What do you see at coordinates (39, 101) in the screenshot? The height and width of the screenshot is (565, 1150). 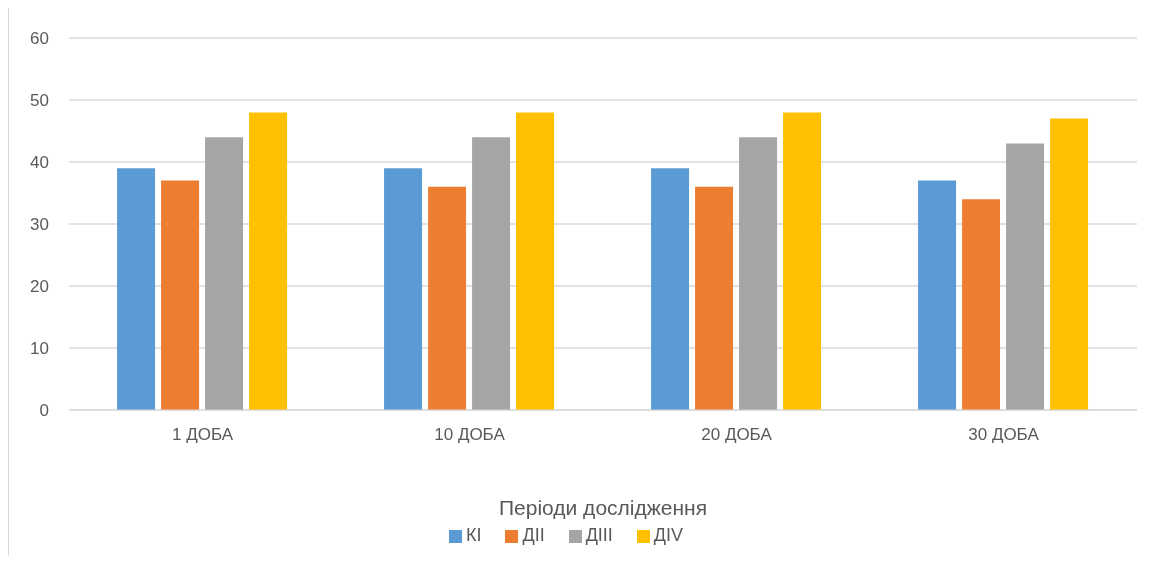 I see `y-tick-label: 50` at bounding box center [39, 101].